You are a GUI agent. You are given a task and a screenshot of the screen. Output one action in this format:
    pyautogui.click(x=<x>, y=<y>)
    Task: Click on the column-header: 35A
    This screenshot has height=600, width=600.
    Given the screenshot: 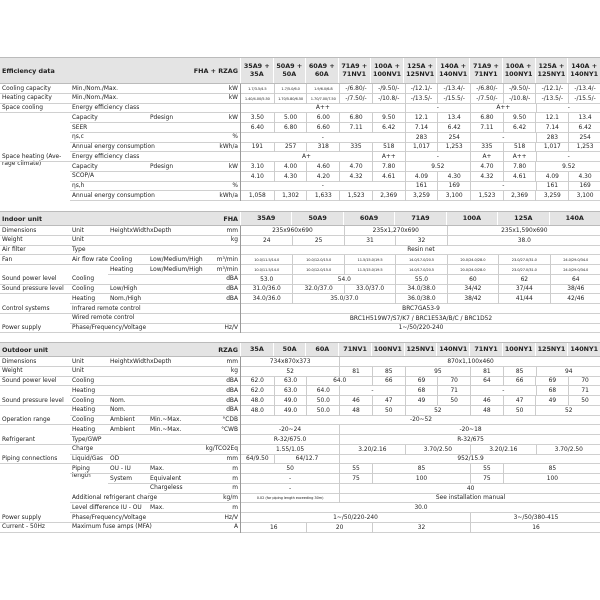 What is the action you would take?
    pyautogui.click(x=256, y=349)
    